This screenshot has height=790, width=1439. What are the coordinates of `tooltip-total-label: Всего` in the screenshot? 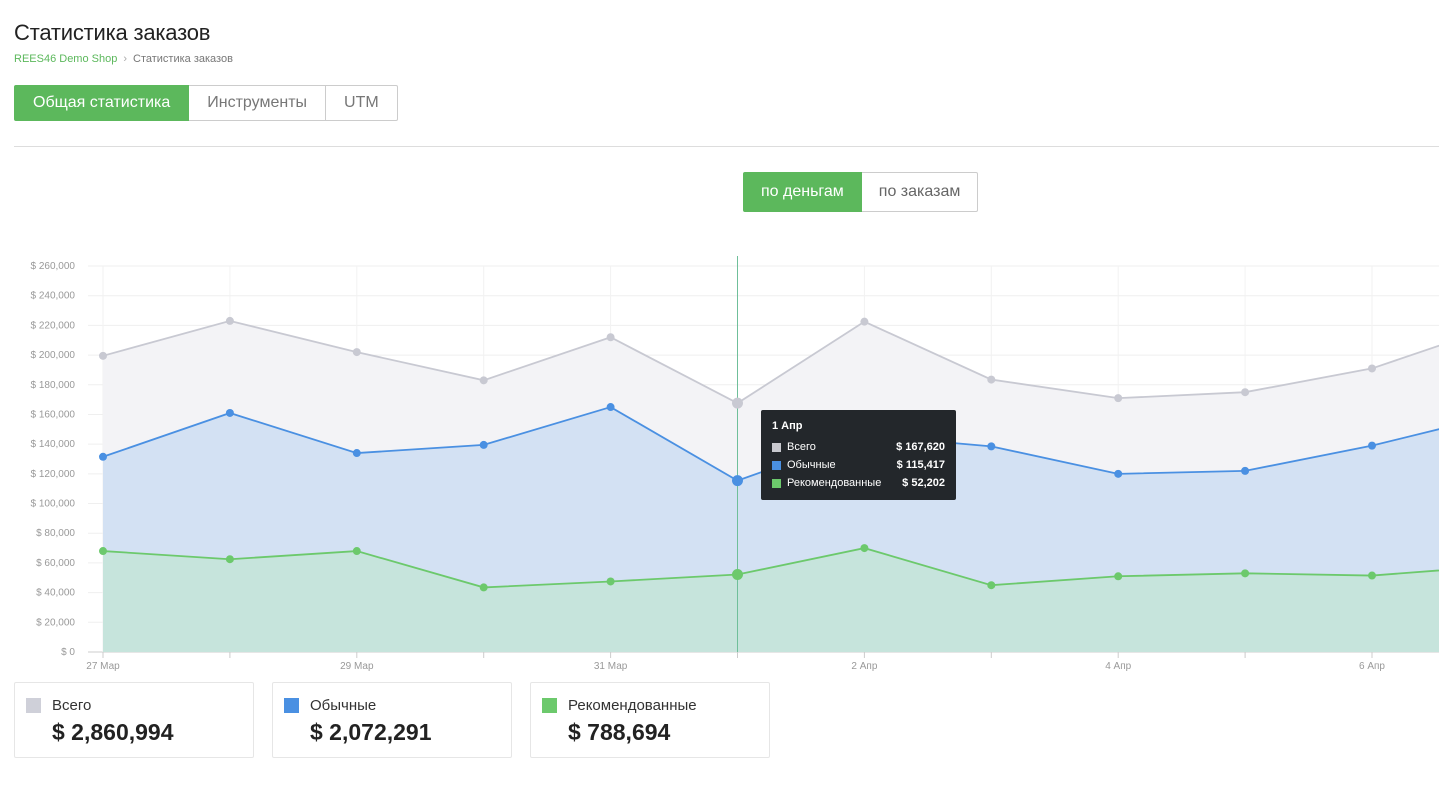 It's located at (801, 447).